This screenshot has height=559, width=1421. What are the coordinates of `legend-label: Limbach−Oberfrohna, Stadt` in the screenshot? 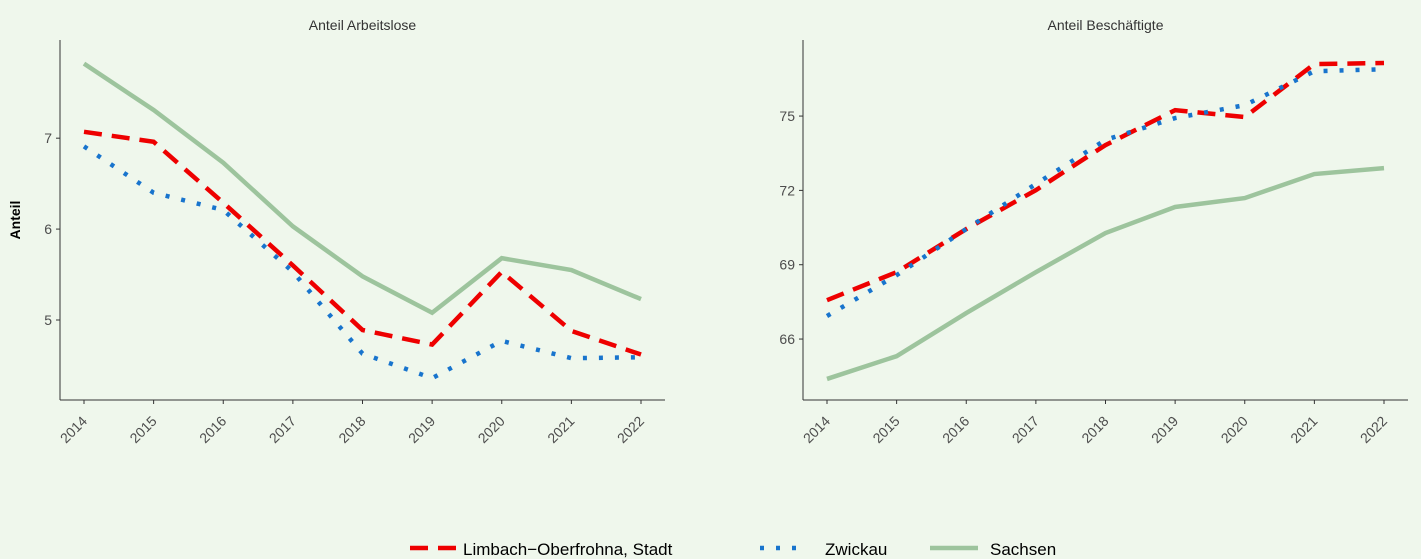 It's located at (568, 549).